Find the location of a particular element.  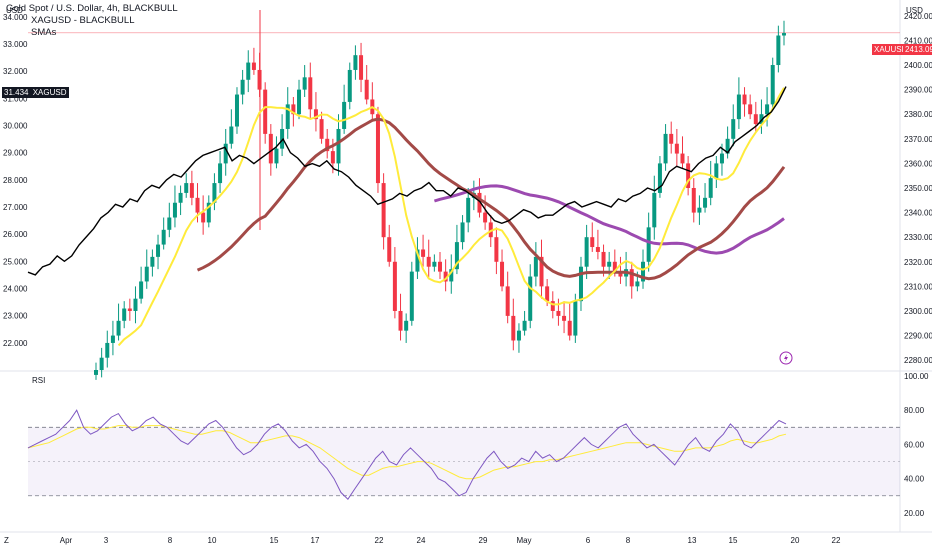

right-axis-tick: 2330.00 is located at coordinates (918, 237).